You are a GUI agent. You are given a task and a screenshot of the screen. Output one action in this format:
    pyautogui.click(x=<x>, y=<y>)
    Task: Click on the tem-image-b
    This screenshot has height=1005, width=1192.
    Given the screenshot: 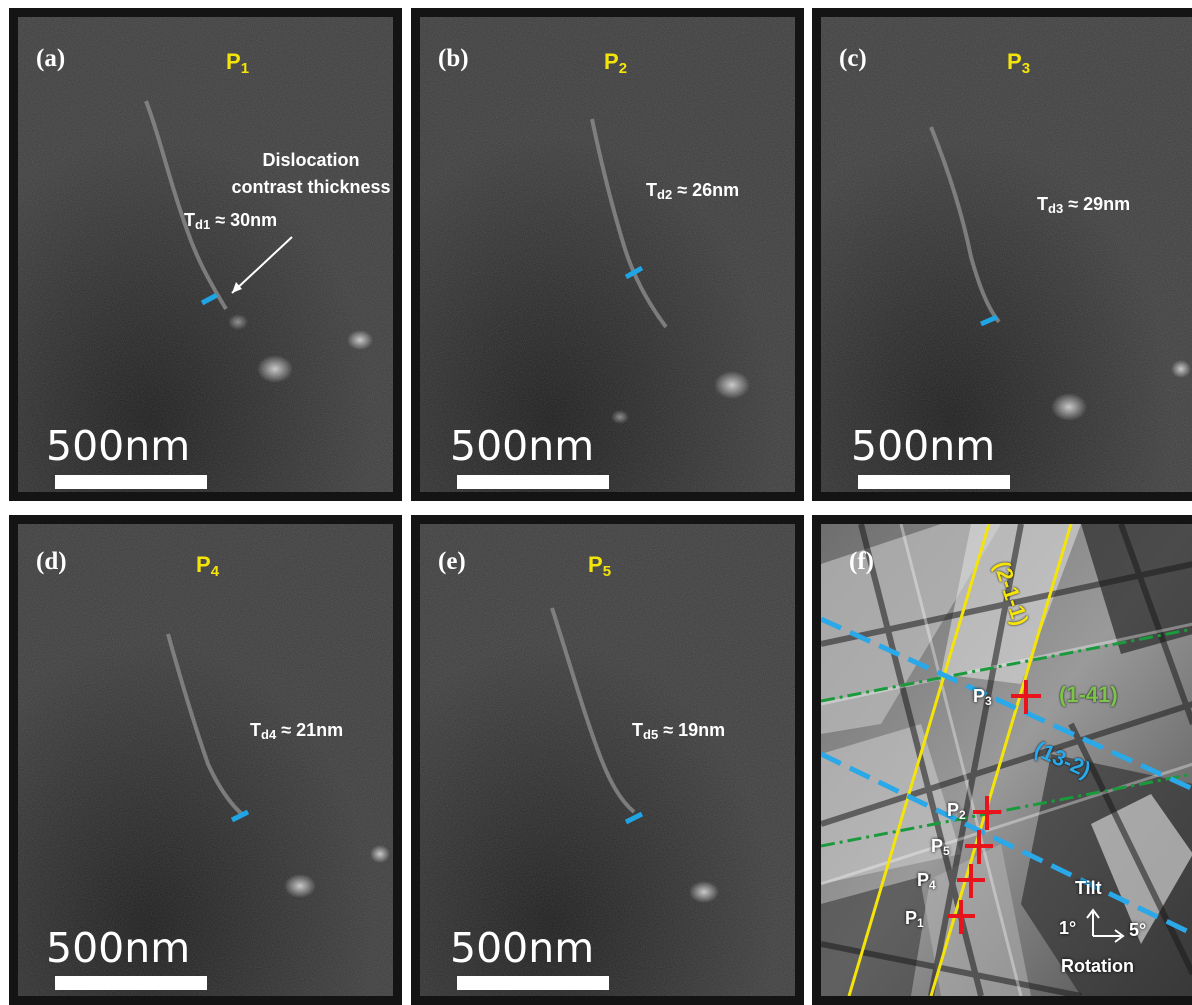 What is the action you would take?
    pyautogui.click(x=607, y=254)
    